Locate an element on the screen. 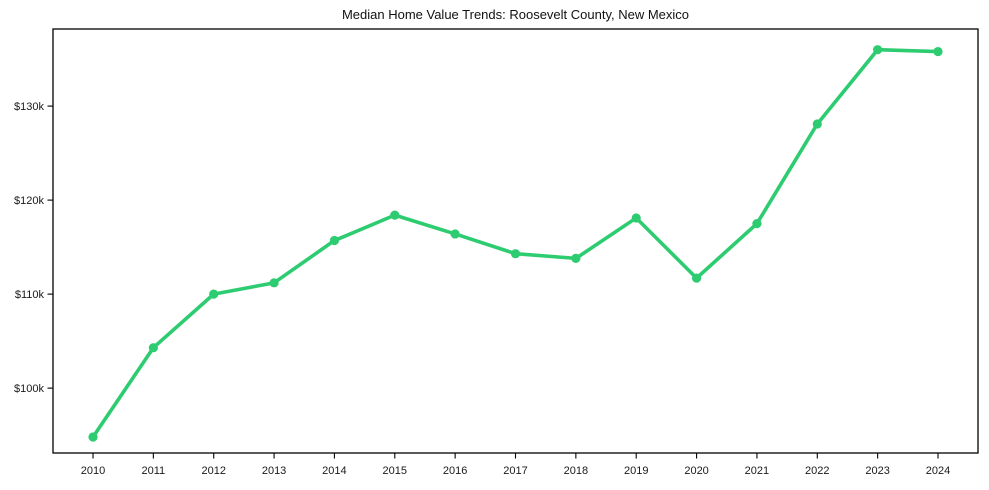 The image size is (989, 490). x-tick-label: 2015 is located at coordinates (395, 471).